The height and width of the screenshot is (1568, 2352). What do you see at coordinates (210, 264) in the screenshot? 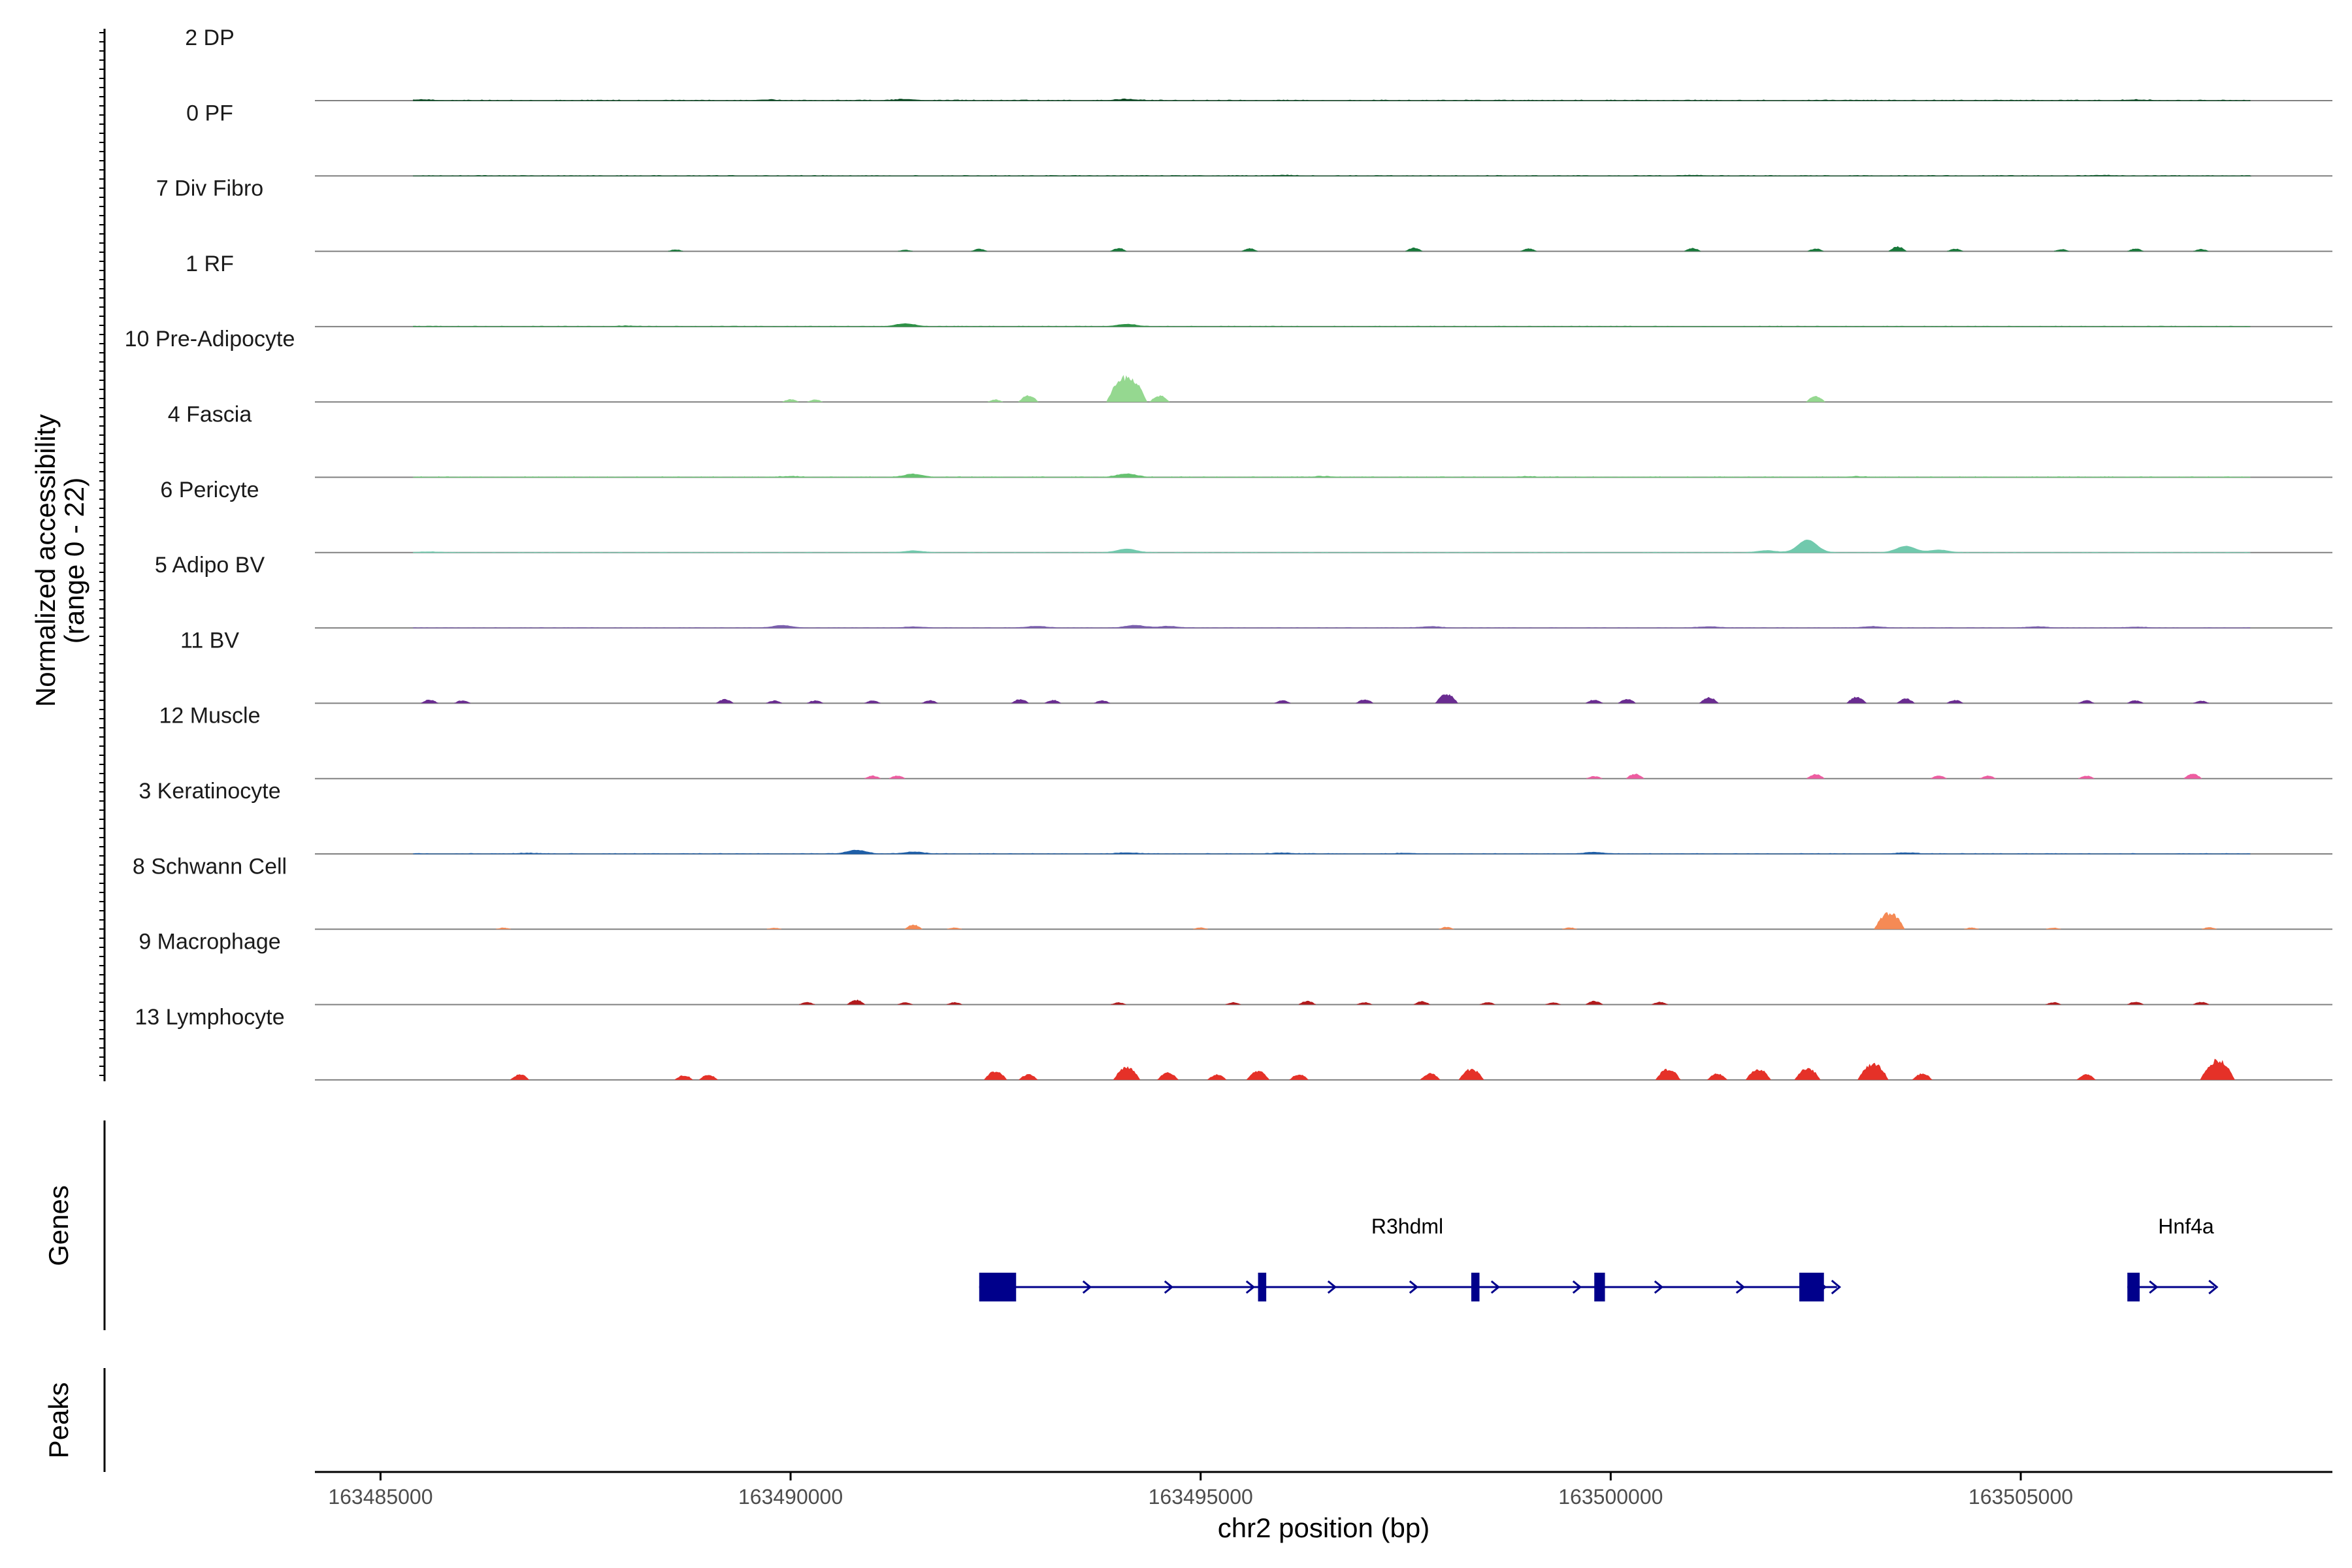
I see `track-label: 1 RF` at bounding box center [210, 264].